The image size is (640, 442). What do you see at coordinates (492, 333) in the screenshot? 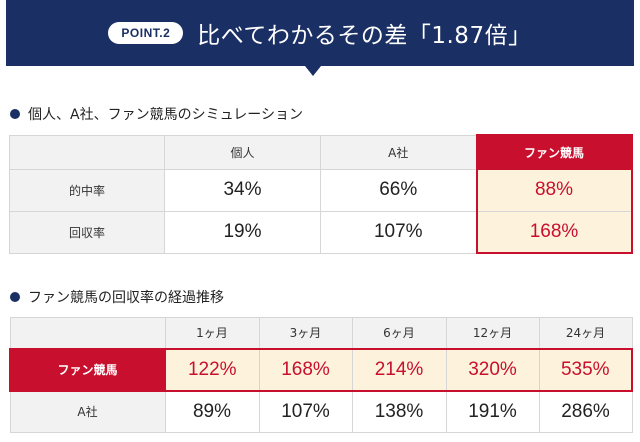
I see `header-cell-12-months: 12ヶ月` at bounding box center [492, 333].